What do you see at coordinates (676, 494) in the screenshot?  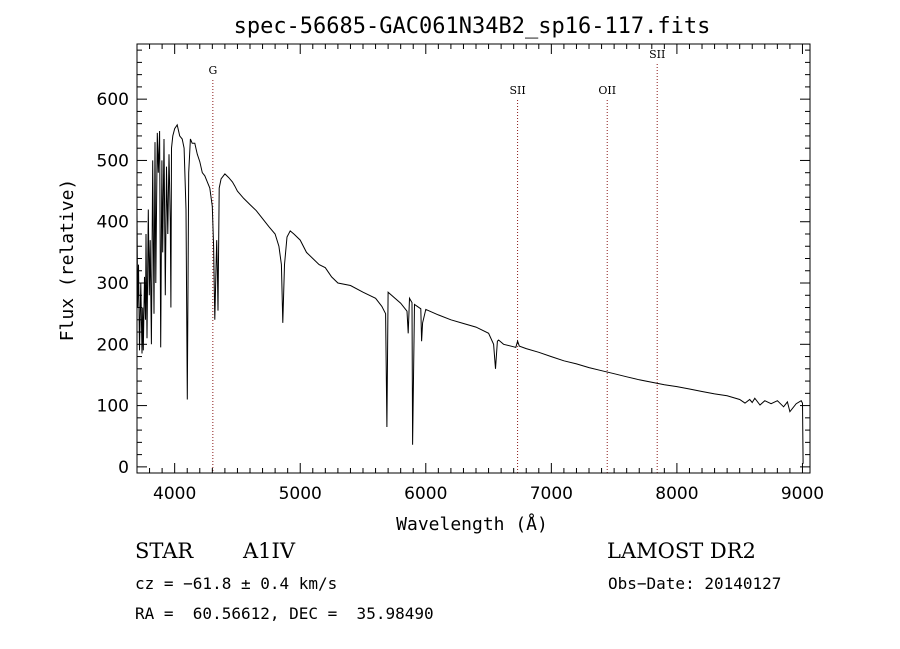 I see `x-tick-label: 8000` at bounding box center [676, 494].